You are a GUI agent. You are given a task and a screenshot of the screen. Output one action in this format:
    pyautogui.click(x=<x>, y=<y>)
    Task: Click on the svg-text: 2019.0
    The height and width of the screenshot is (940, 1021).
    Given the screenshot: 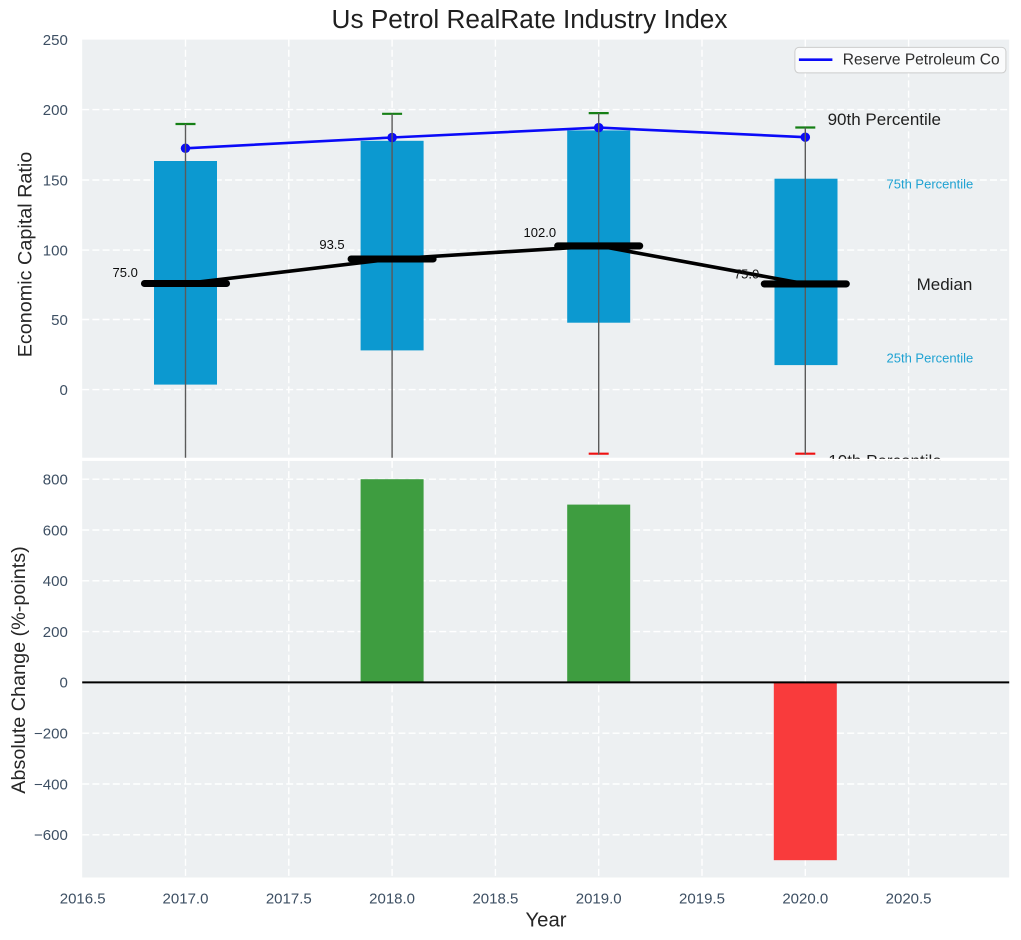 What is the action you would take?
    pyautogui.click(x=599, y=898)
    